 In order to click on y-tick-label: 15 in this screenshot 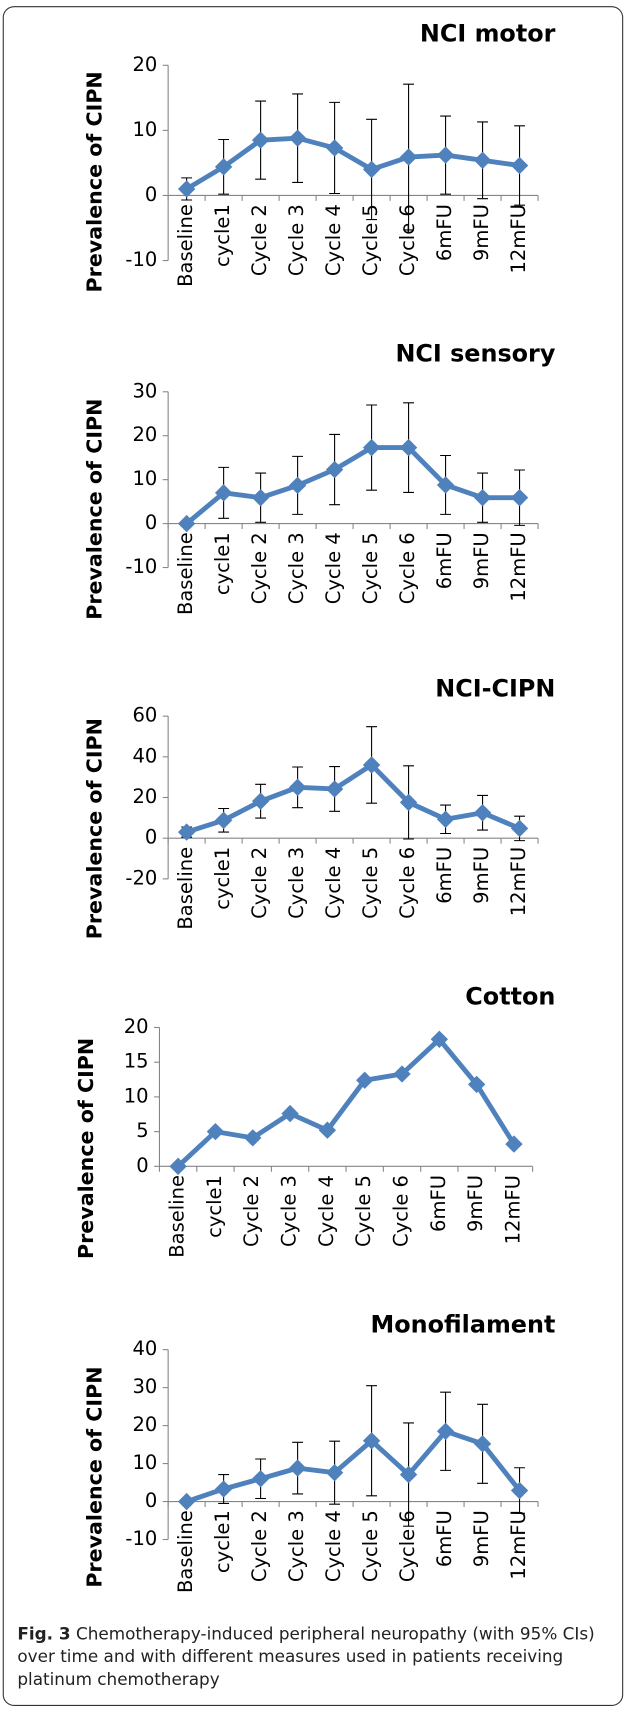, I will do `click(136, 1061)`.